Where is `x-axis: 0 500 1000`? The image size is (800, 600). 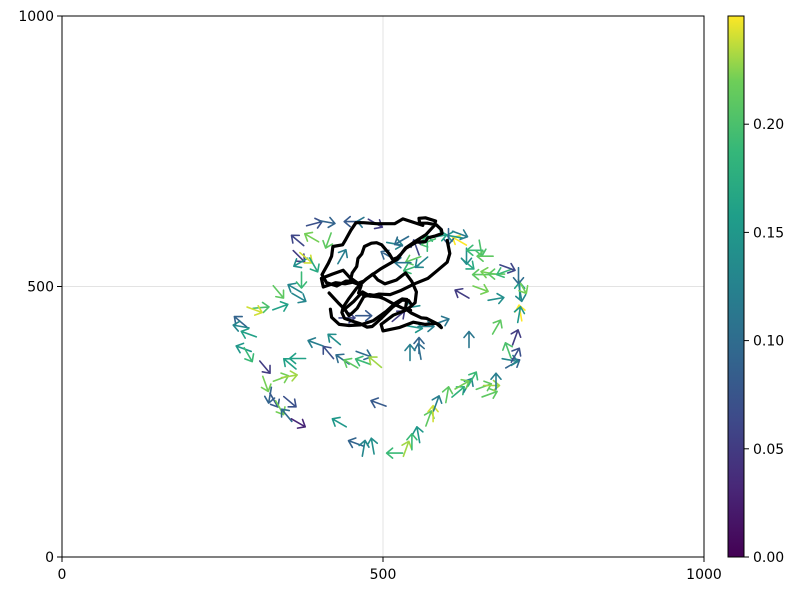 x-axis: 0 500 1000 is located at coordinates (390, 570).